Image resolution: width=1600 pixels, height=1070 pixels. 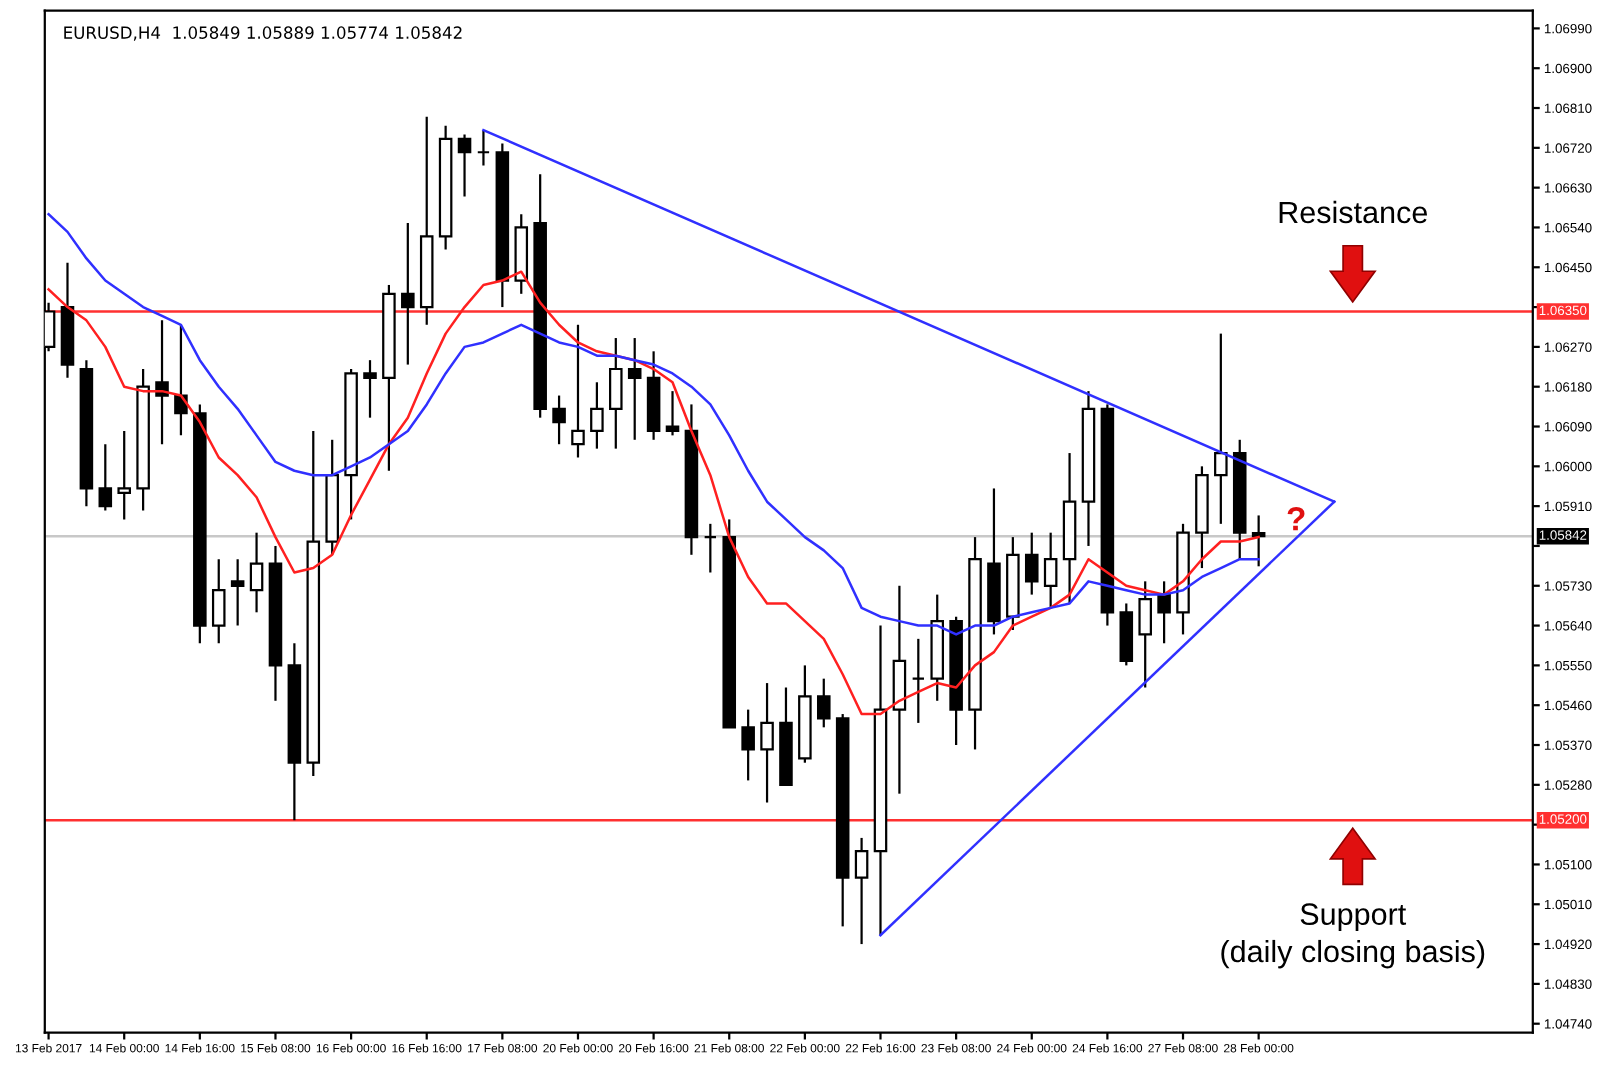 I want to click on annotation: Resistance, so click(x=1353, y=212).